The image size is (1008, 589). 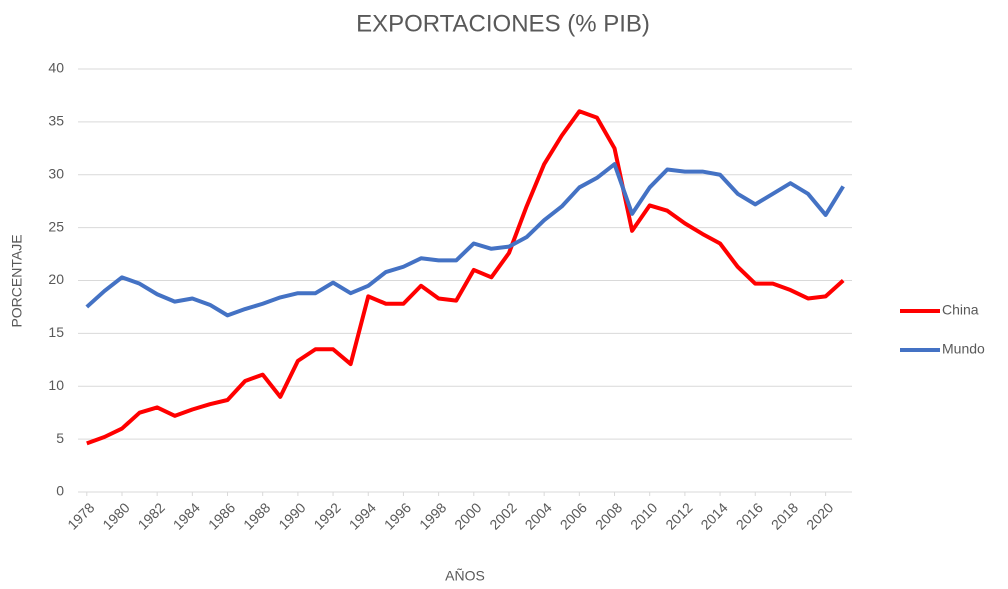 What do you see at coordinates (819, 515) in the screenshot?
I see `x-tick-label: 2020` at bounding box center [819, 515].